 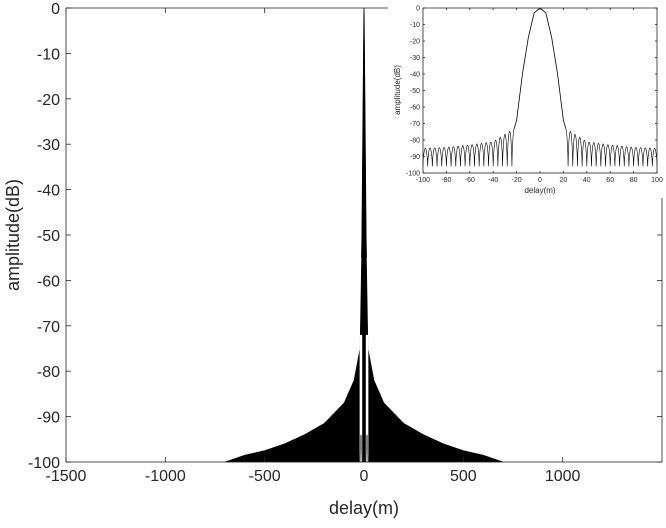 I want to click on main-y-tick-label: -10, so click(x=48, y=54).